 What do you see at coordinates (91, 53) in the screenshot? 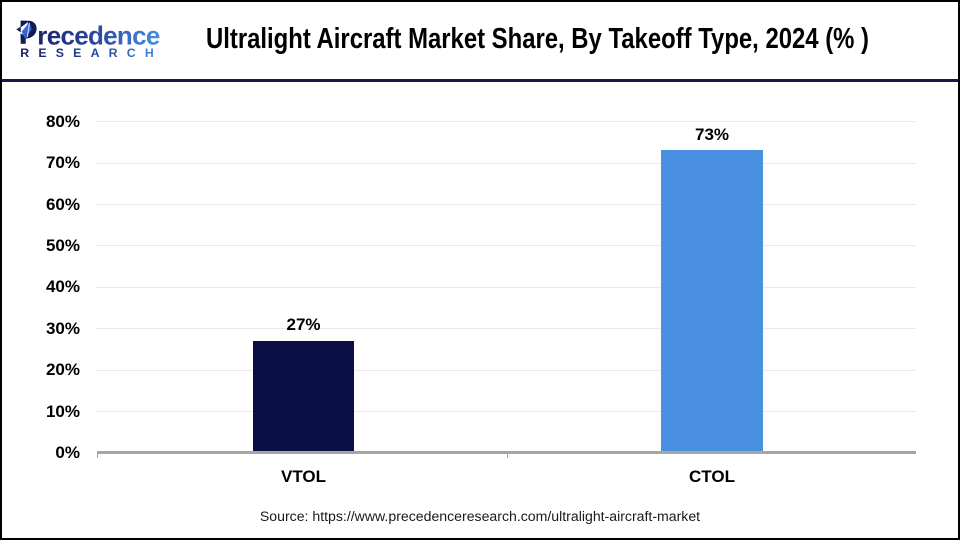
I see `svg-text: RESEARCH` at bounding box center [91, 53].